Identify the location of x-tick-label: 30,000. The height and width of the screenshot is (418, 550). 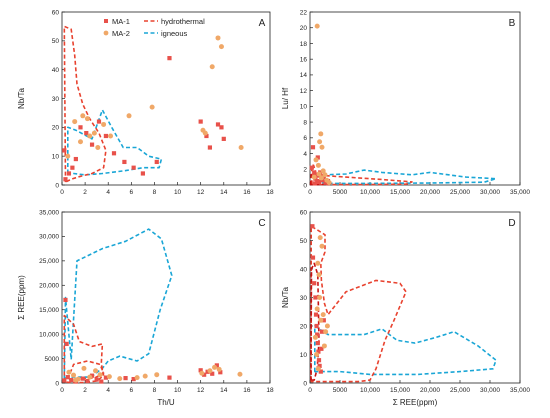
(490, 390).